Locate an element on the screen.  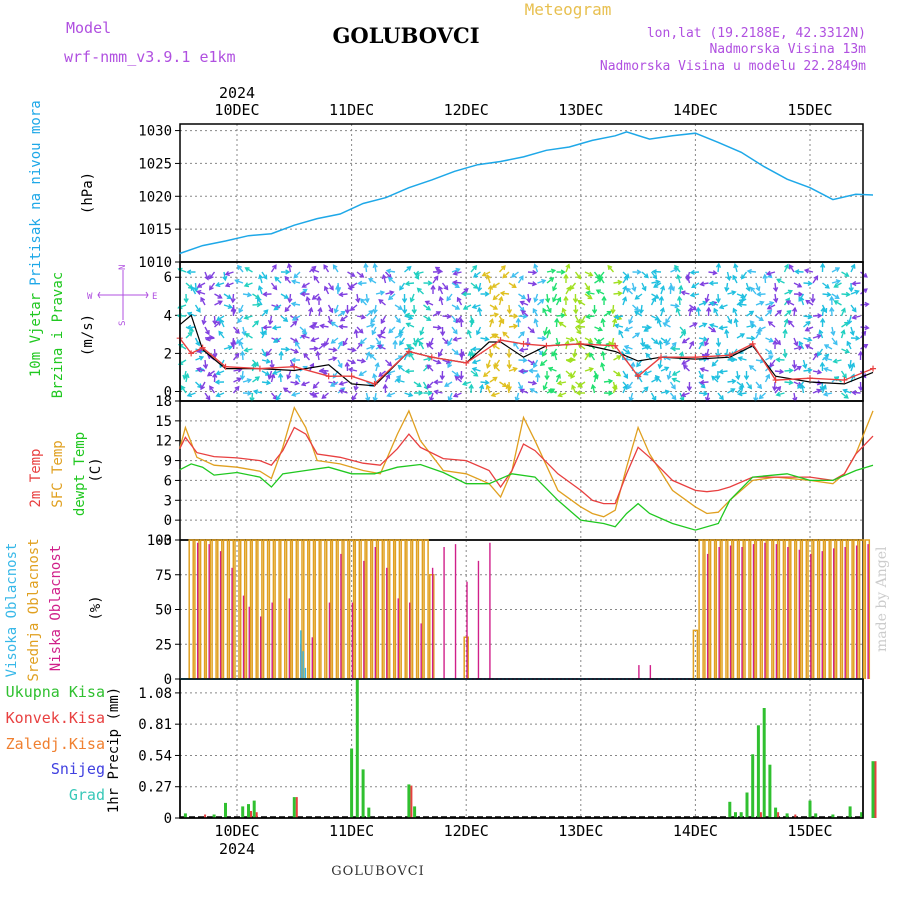
wind-ylabel-2: Brzina i Pravac is located at coordinates (58, 335).